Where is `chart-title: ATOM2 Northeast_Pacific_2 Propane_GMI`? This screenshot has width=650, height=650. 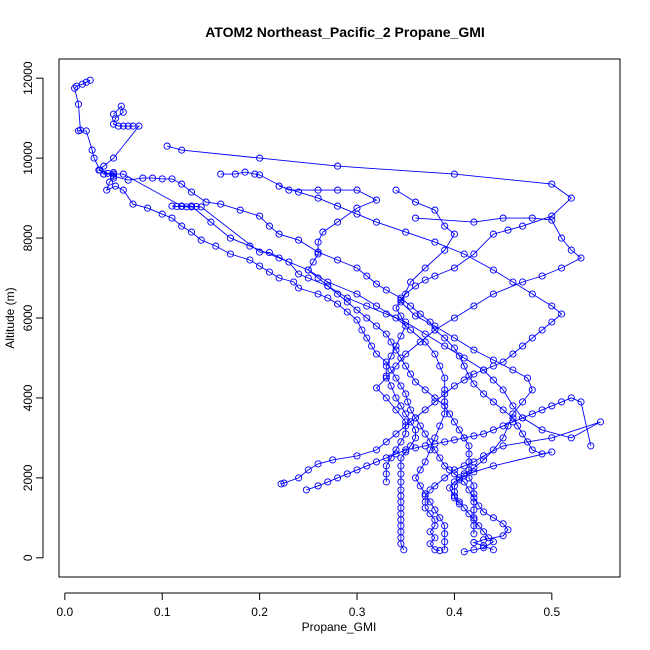
chart-title: ATOM2 Northeast_Pacific_2 Propane_GMI is located at coordinates (345, 32).